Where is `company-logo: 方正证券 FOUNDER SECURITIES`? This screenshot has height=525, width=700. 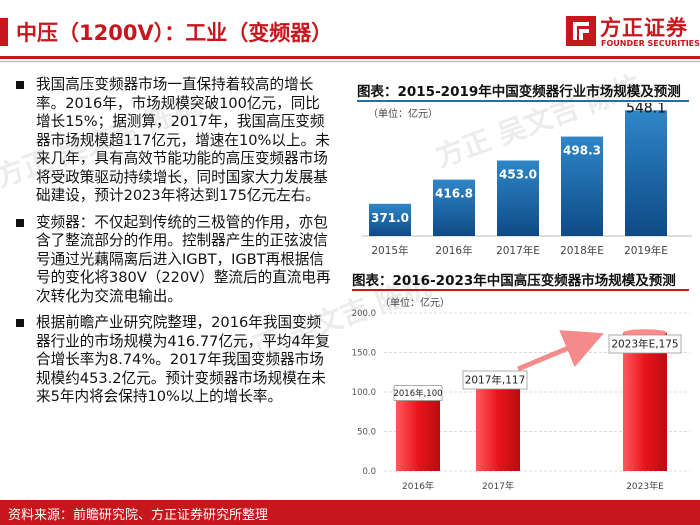
company-logo: 方正证券 FOUNDER SECURITIES is located at coordinates (633, 32).